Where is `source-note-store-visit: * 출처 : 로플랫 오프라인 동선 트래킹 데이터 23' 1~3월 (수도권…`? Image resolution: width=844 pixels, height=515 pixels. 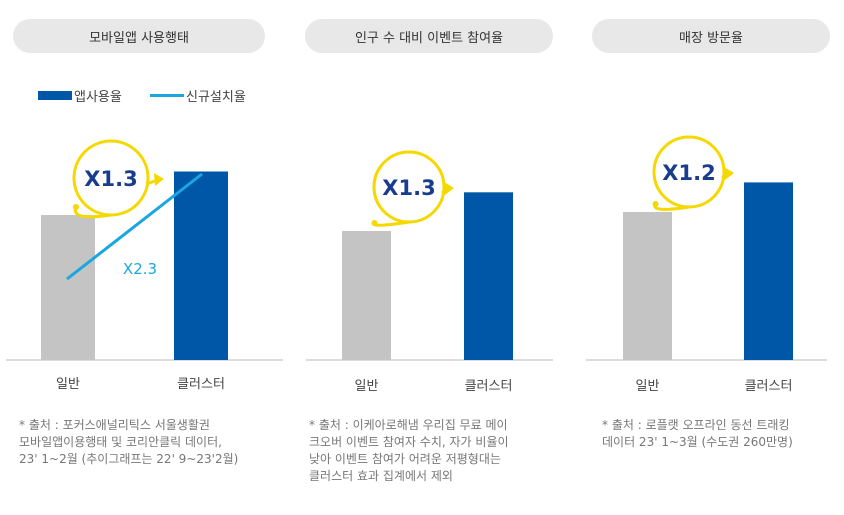
source-note-store-visit: * 출처 : 로플랫 오프라인 동선 트래킹 데이터 23' 1~3월 (수도권… is located at coordinates (697, 433).